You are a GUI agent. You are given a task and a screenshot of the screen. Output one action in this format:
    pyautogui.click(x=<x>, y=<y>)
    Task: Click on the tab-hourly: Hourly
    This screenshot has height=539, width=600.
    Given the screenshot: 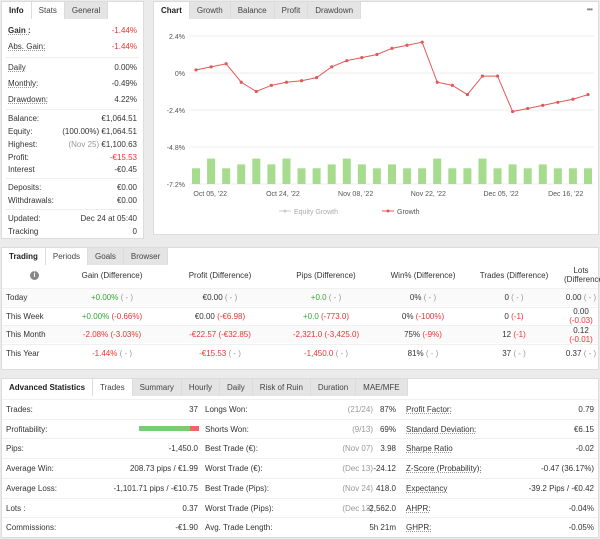 What is the action you would take?
    pyautogui.click(x=200, y=387)
    